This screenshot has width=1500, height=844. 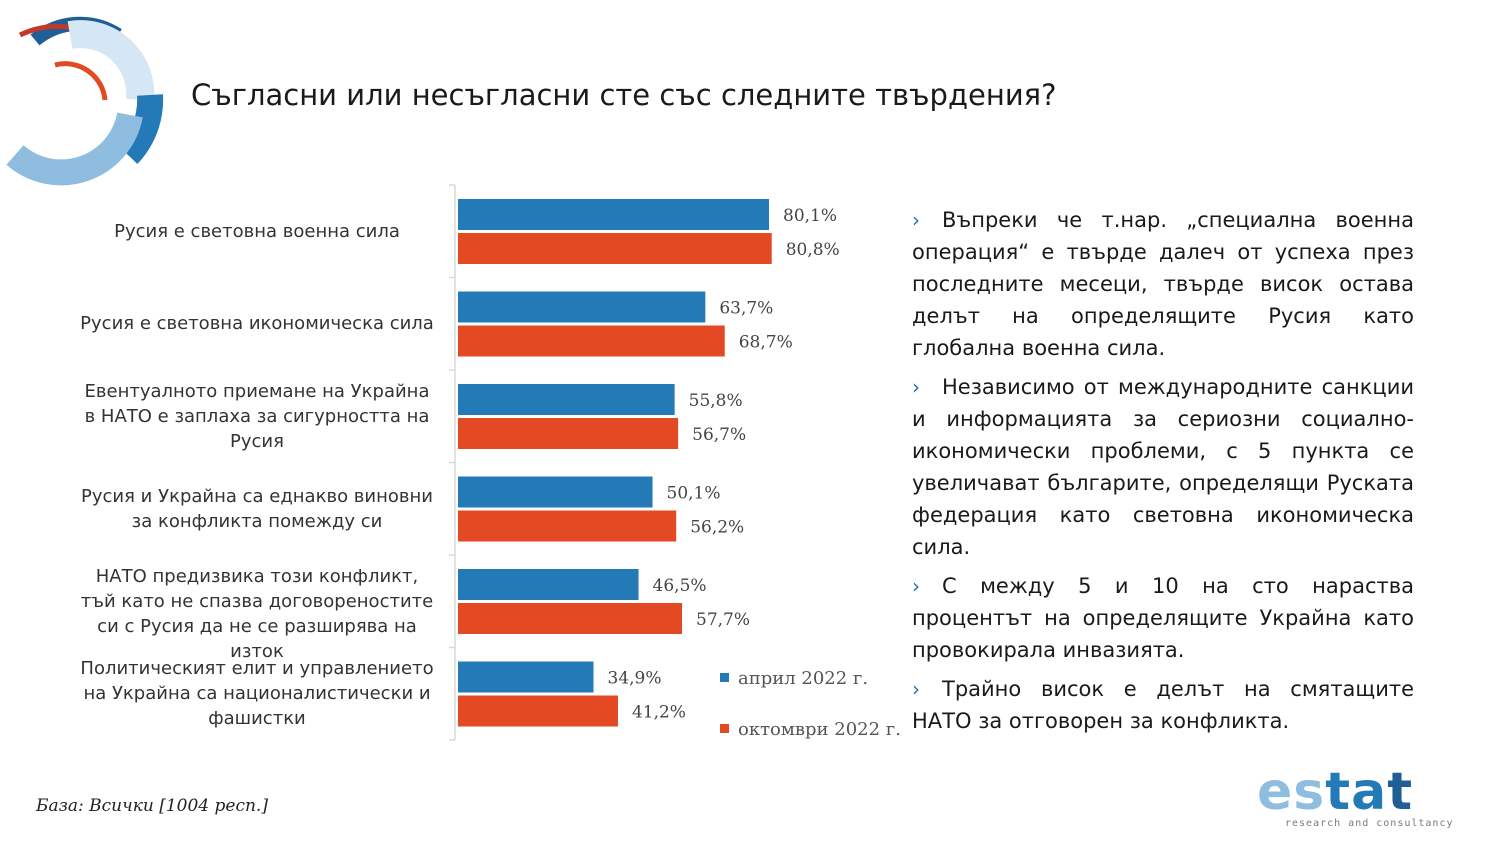 I want to click on data-label: 57,7%, so click(x=723, y=620).